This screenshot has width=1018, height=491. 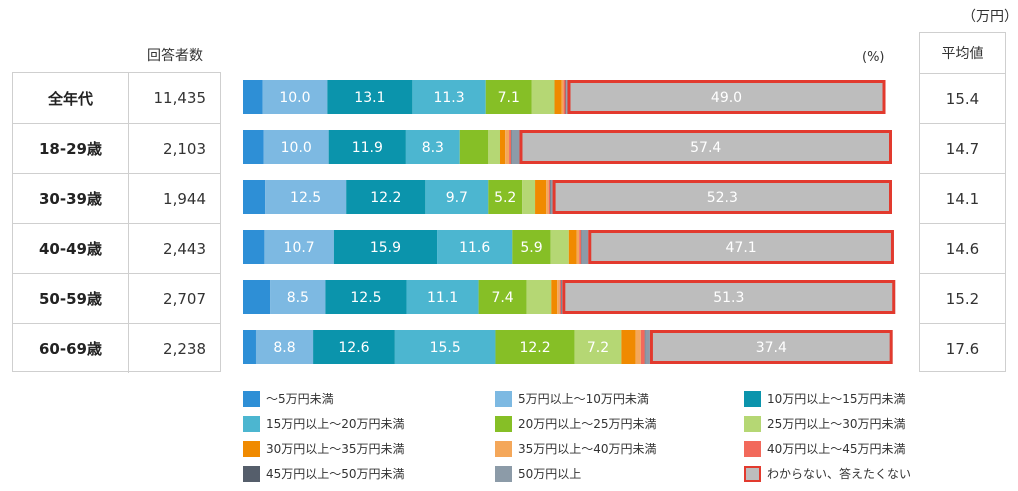 What do you see at coordinates (825, 448) in the screenshot?
I see `legend-item: 40万円以上～45万円未満` at bounding box center [825, 448].